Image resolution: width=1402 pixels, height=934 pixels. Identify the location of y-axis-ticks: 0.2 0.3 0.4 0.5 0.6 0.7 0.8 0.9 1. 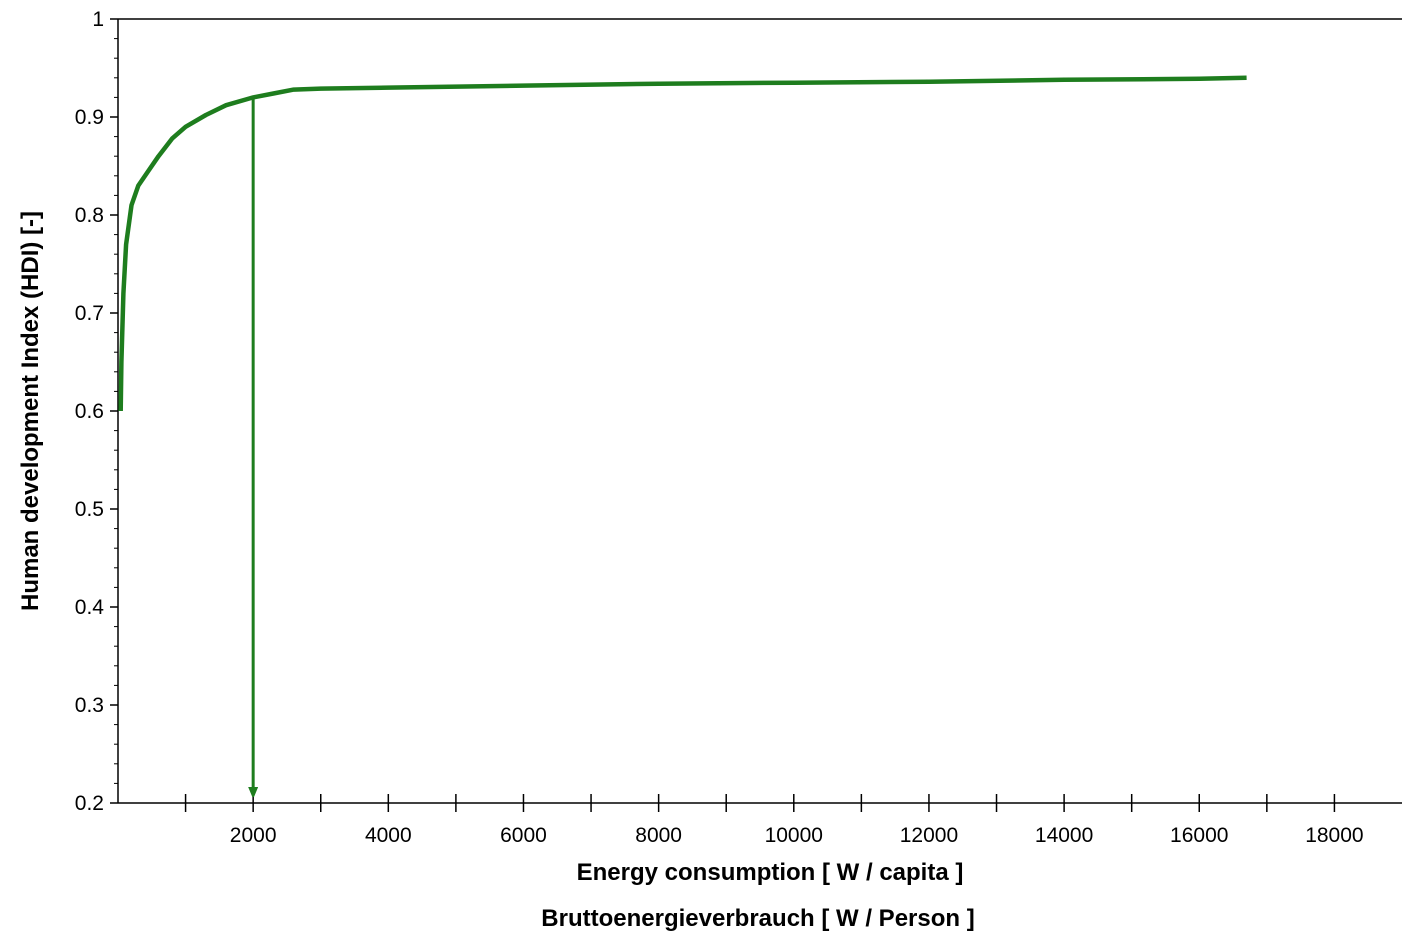
(96, 411).